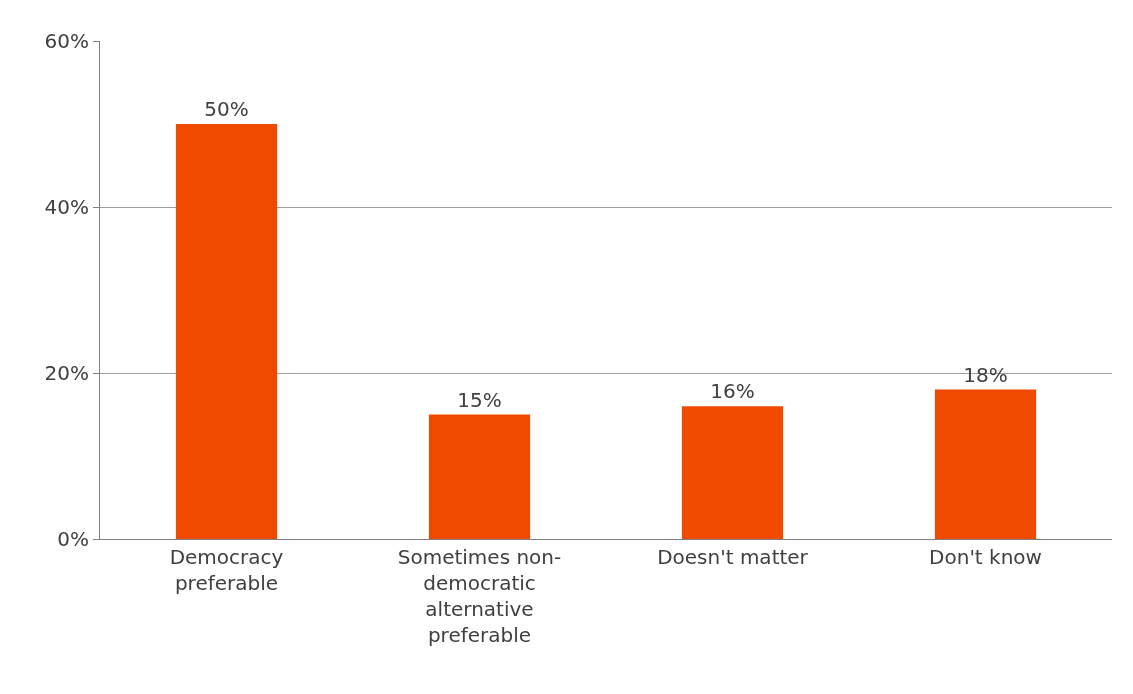  I want to click on y-tick-label: 0%, so click(73, 539).